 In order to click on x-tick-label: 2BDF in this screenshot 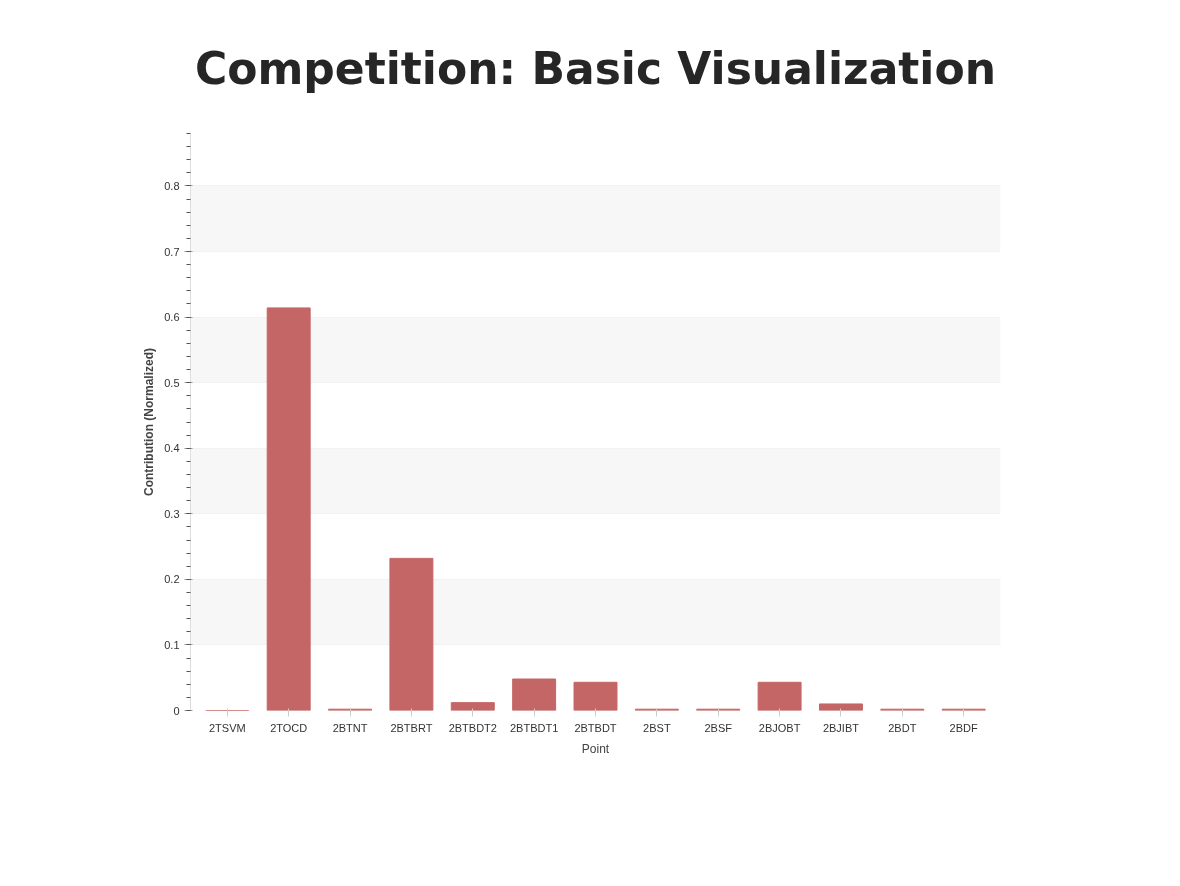, I will do `click(964, 727)`.